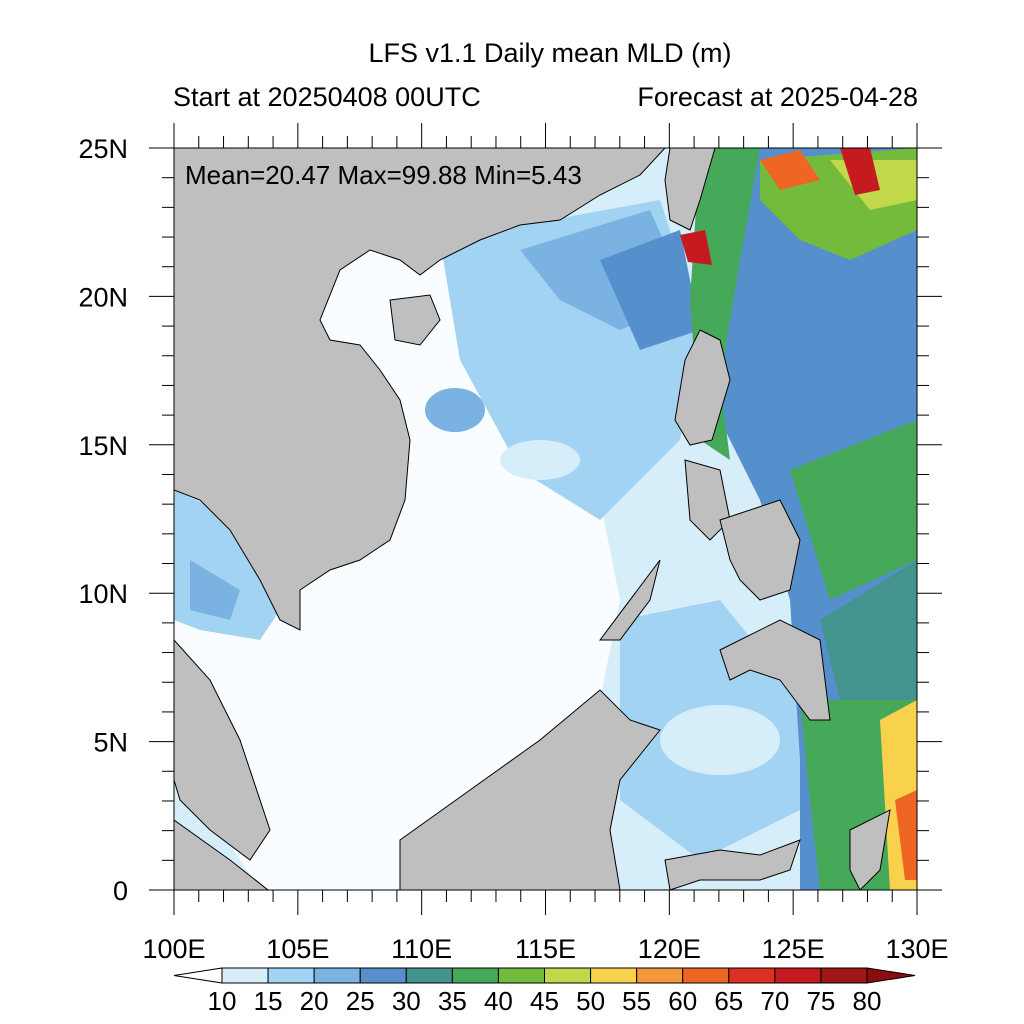 Image resolution: width=1024 pixels, height=1024 pixels. What do you see at coordinates (198, 975) in the screenshot?
I see `colorbar-low-triangle` at bounding box center [198, 975].